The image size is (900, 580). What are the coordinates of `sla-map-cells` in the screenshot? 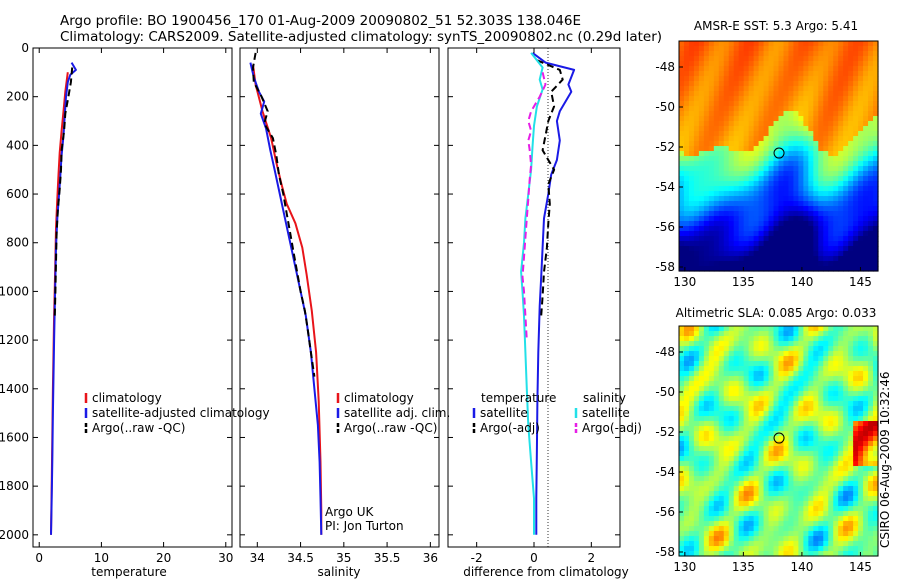 It's located at (779, 441).